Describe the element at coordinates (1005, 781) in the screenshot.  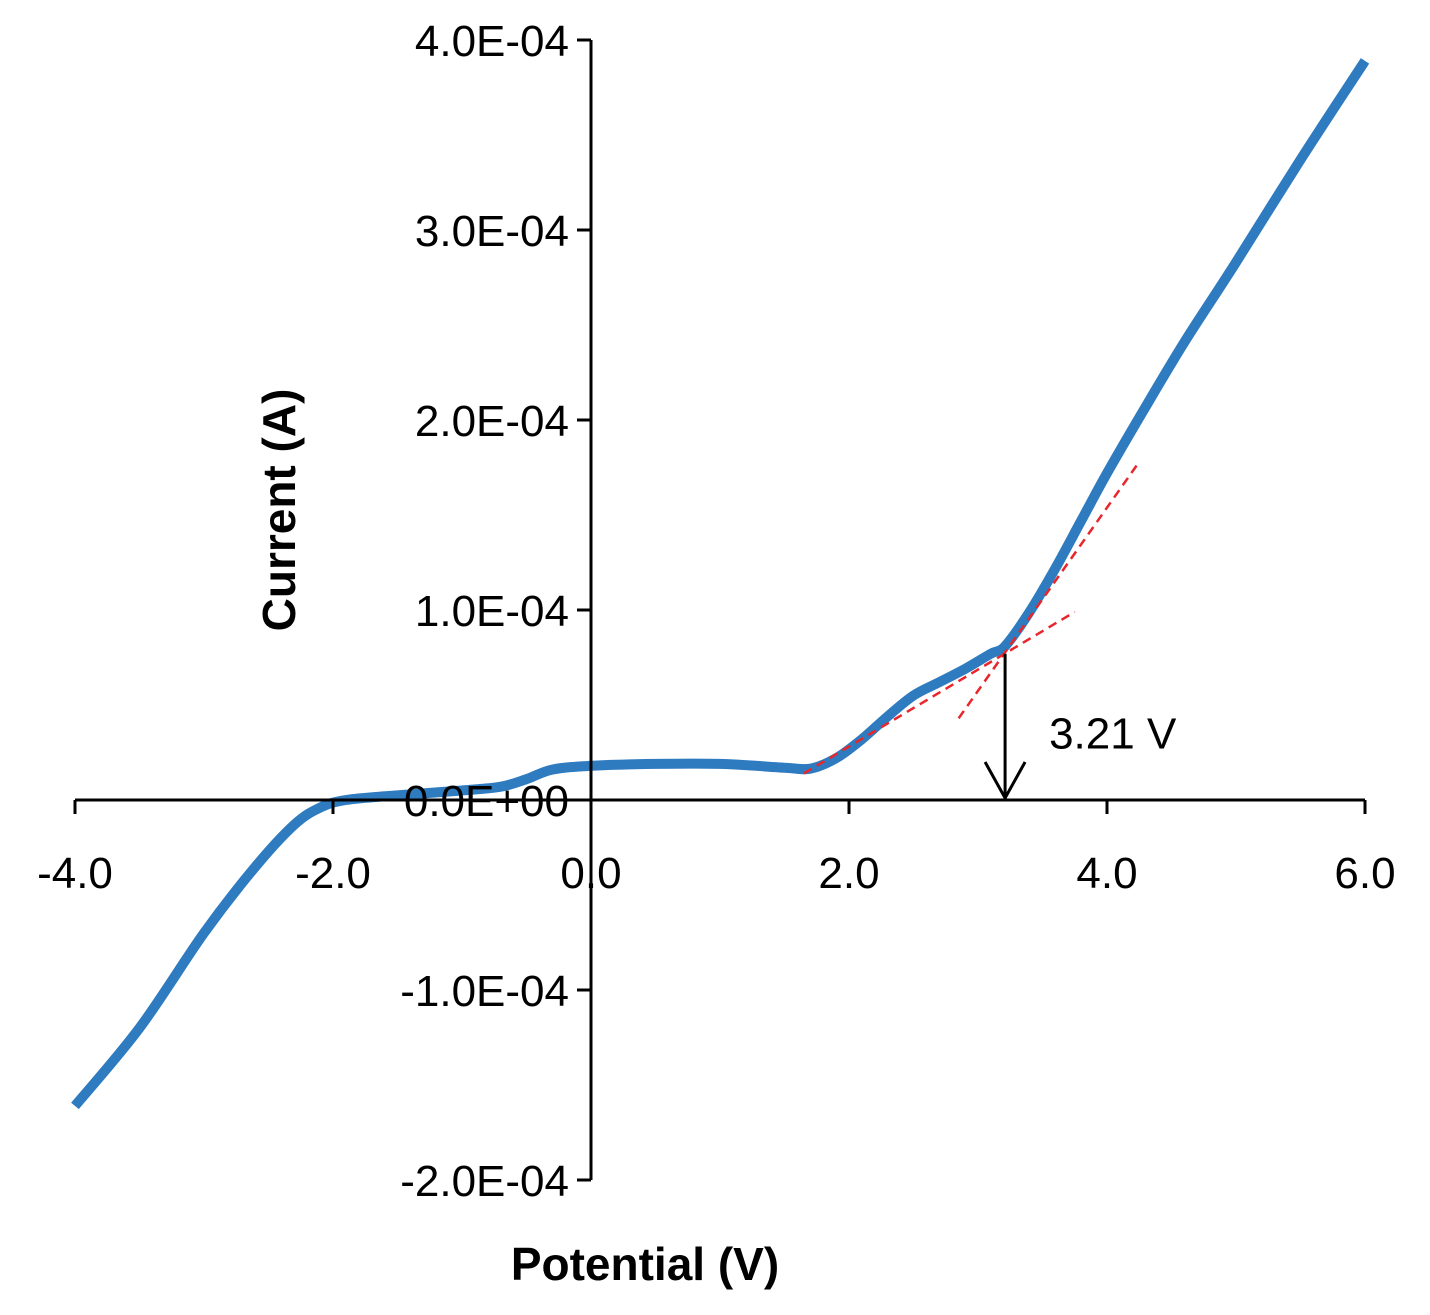
I see `annotation-arrow-head` at that location.